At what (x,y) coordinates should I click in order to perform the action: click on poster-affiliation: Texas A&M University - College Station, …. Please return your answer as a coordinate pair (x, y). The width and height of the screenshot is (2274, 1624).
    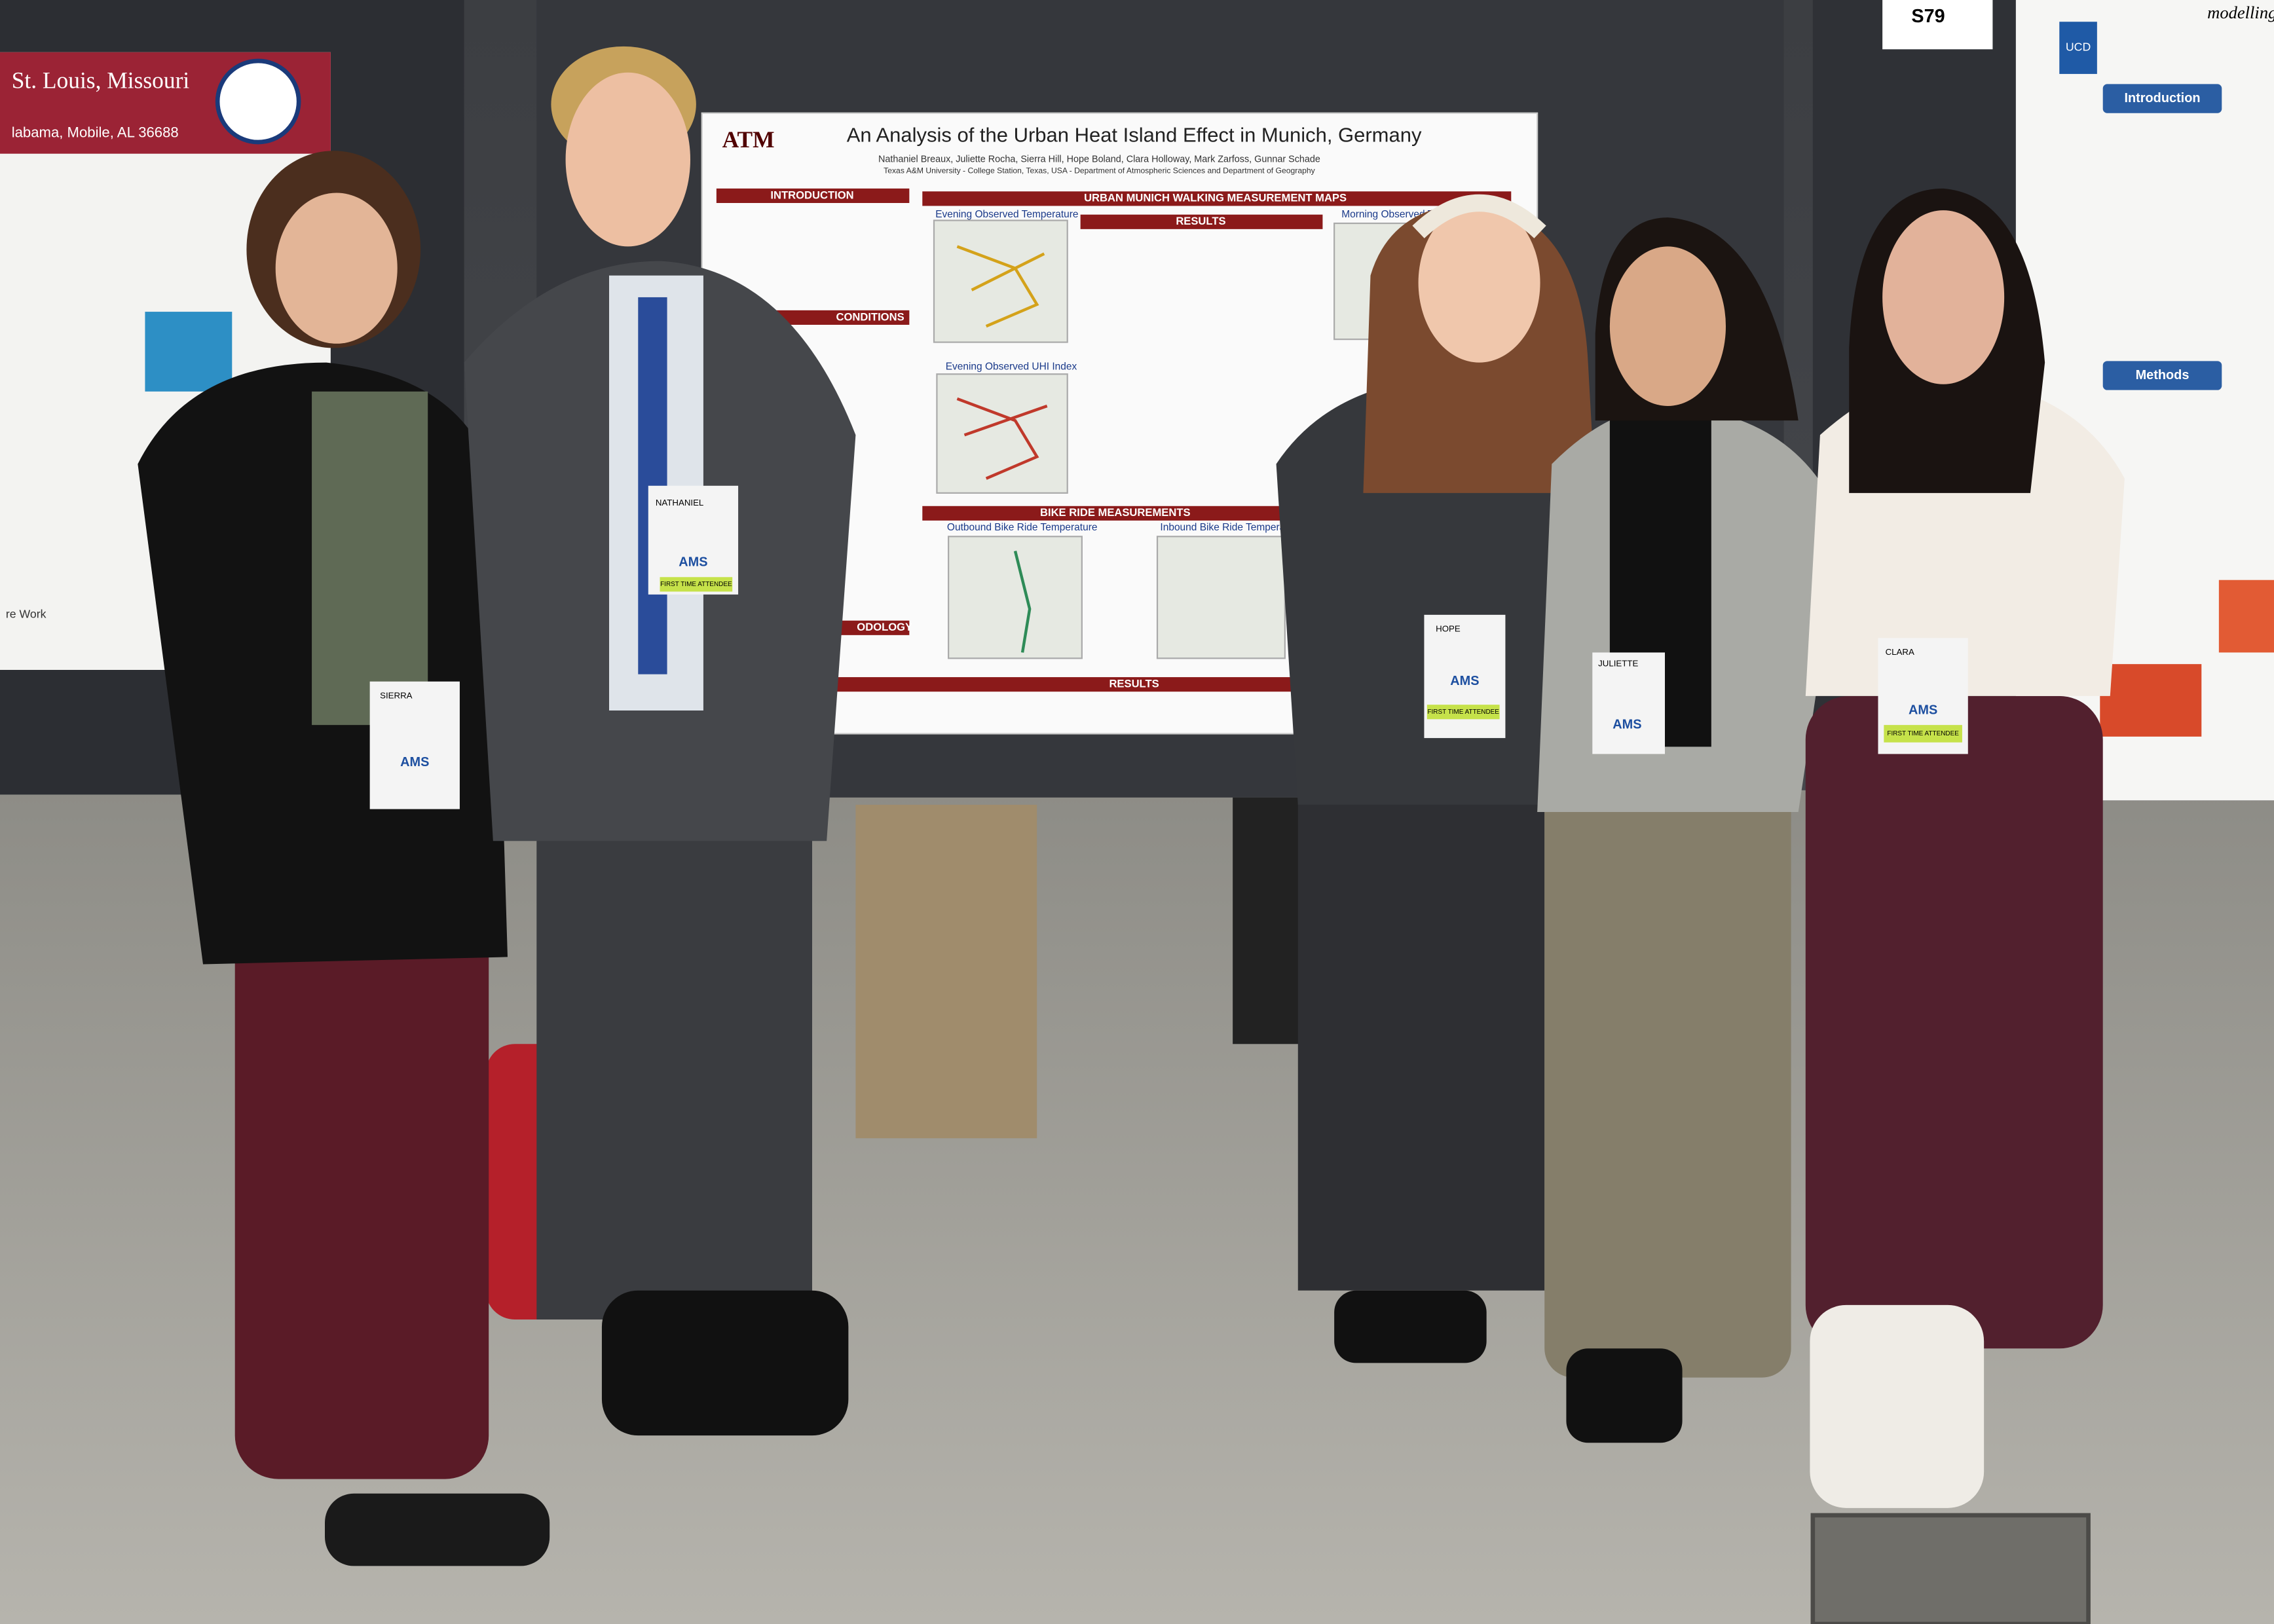
    Looking at the image, I should click on (1099, 170).